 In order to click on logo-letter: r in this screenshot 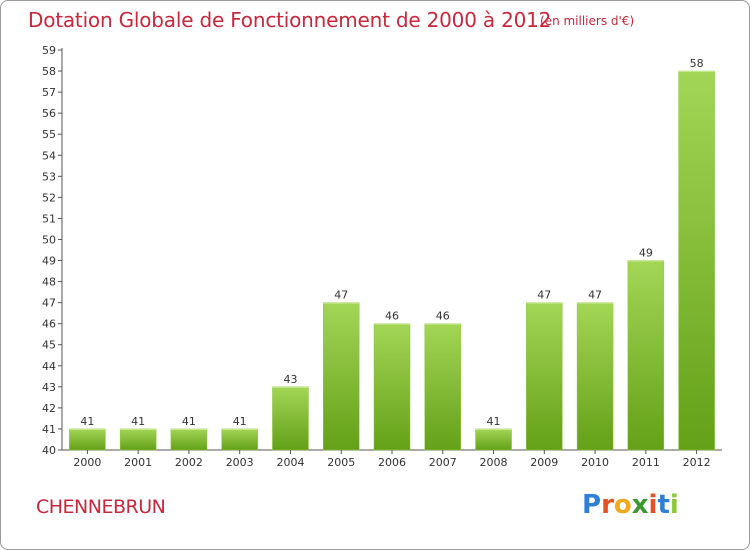, I will do `click(607, 505)`.